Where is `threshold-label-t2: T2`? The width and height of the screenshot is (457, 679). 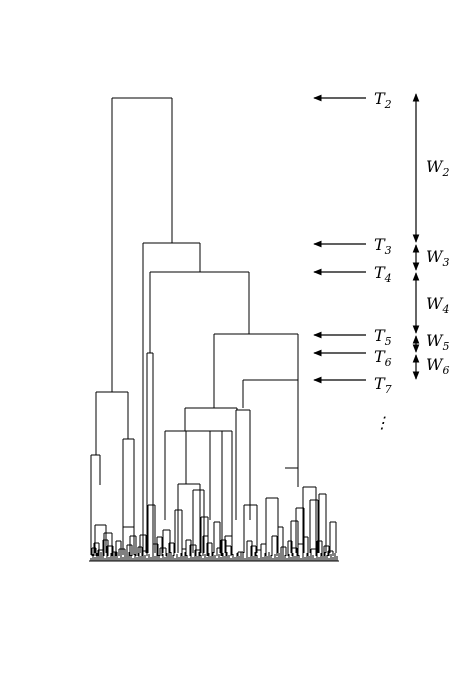 threshold-label-t2: T2 is located at coordinates (383, 100).